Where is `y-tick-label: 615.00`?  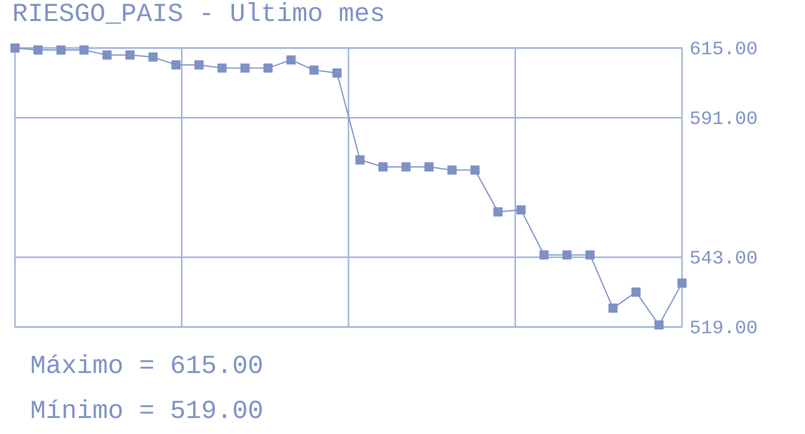
y-tick-label: 615.00 is located at coordinates (723, 48).